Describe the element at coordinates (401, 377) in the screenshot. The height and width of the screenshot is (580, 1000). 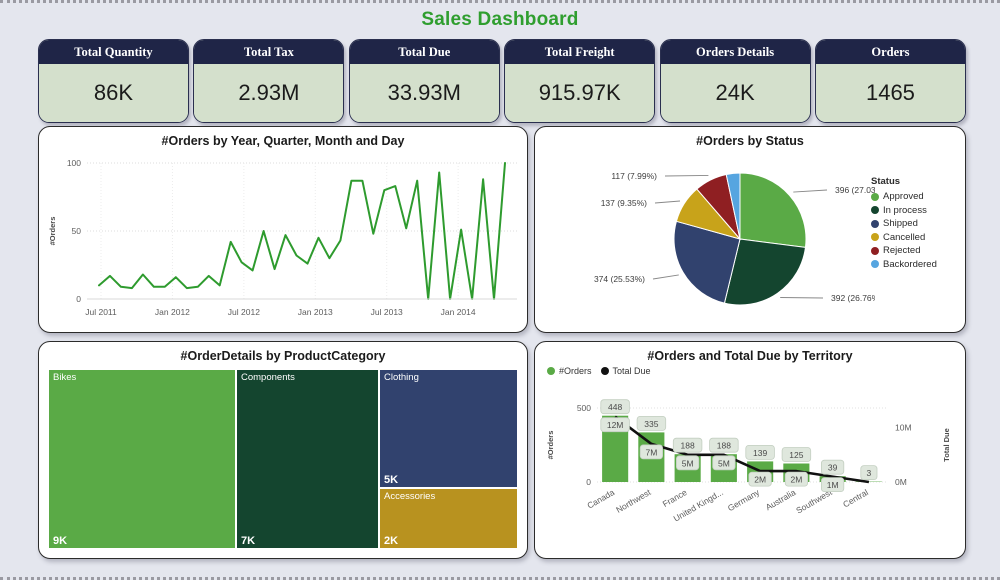
I see `treemap-label: Clothing` at that location.